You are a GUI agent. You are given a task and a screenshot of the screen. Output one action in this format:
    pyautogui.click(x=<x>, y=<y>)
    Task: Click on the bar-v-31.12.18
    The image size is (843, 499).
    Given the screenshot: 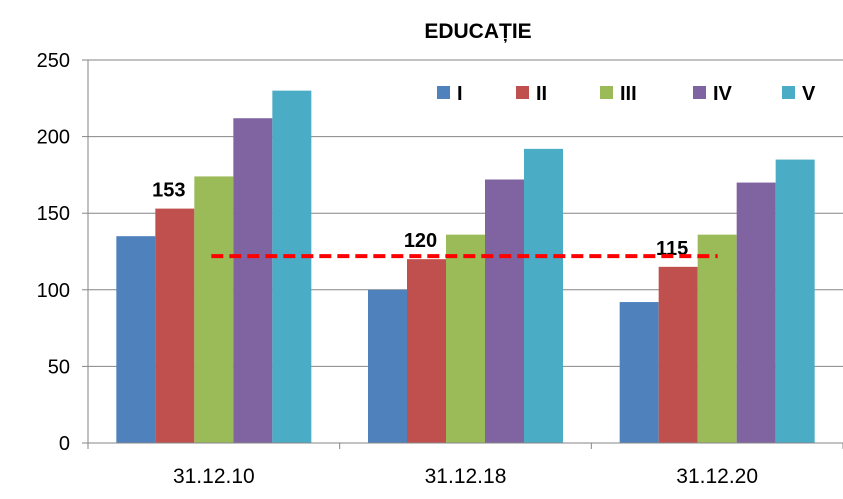 What is the action you would take?
    pyautogui.click(x=543, y=295)
    